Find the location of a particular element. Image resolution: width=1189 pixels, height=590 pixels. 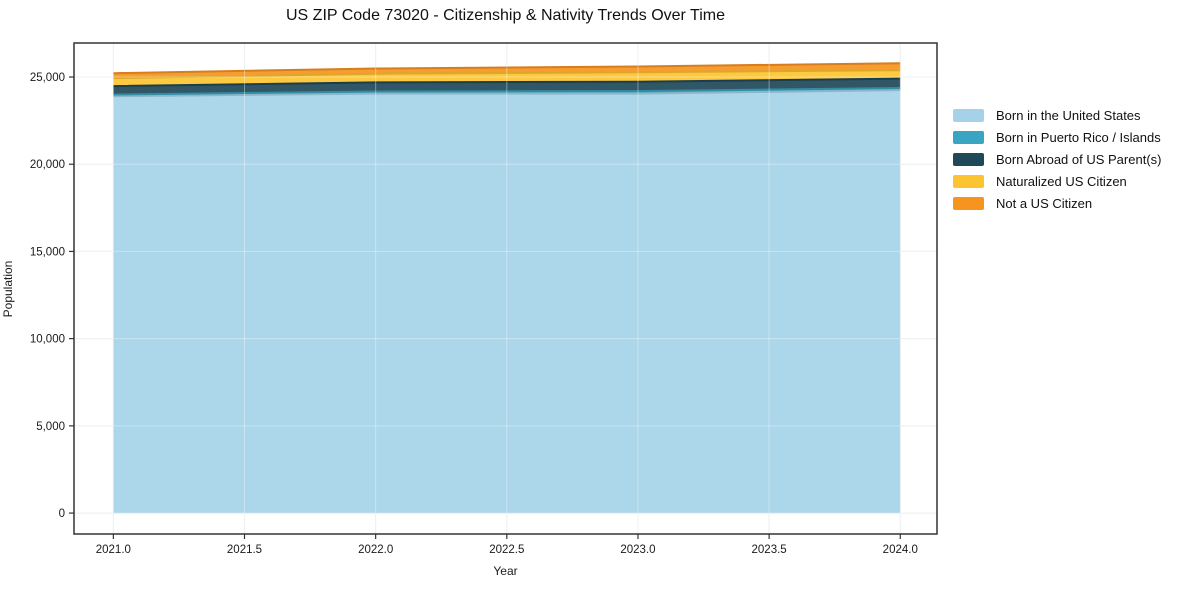

legend-label: Born in Puerto Rico / Islands is located at coordinates (1078, 137).